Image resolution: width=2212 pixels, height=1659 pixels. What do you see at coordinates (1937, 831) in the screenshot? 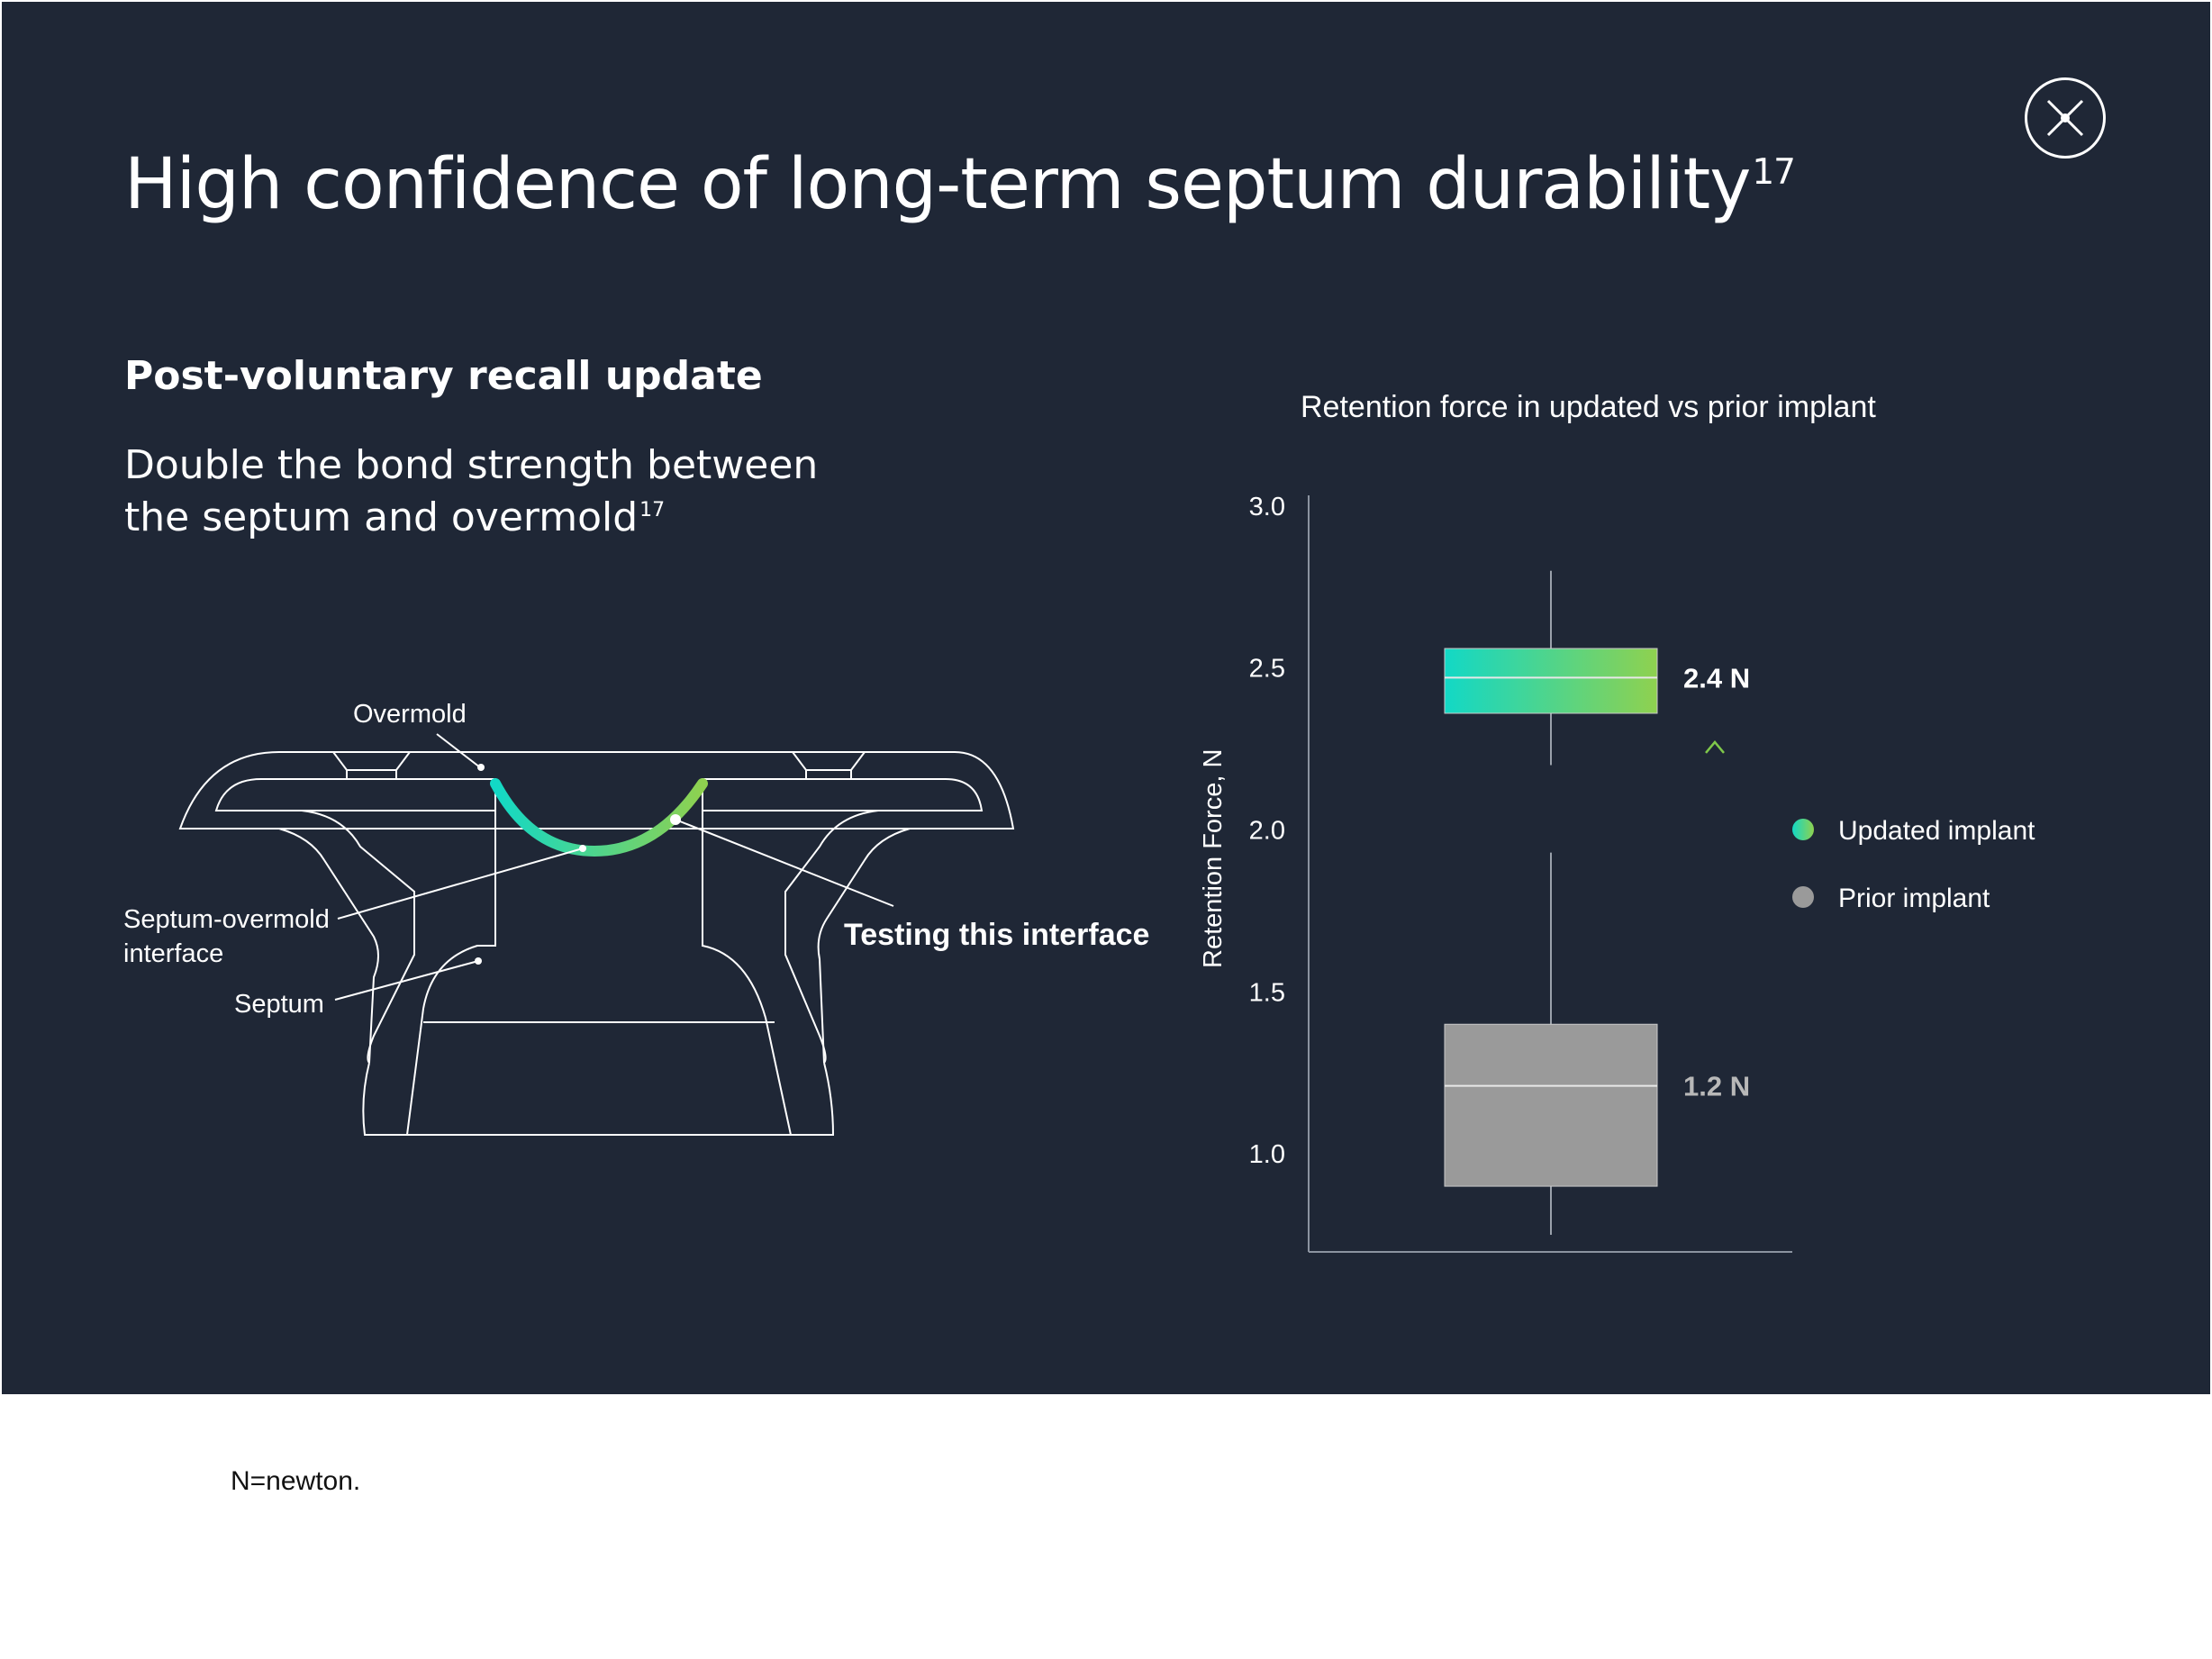
I see `legend-label: Updated implant` at bounding box center [1937, 831].